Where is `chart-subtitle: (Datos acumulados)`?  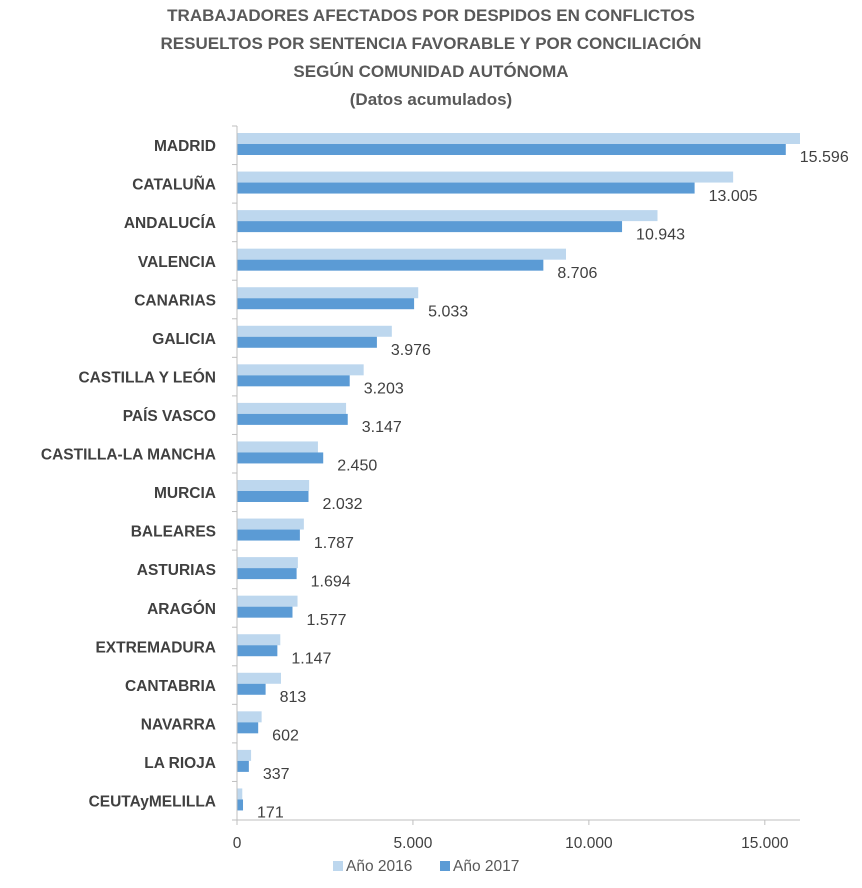
chart-subtitle: (Datos acumulados) is located at coordinates (431, 99).